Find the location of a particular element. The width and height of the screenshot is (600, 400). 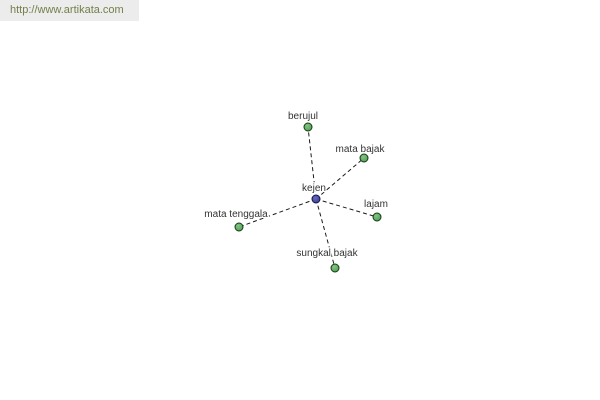

graph-node-label-kejen: kejen is located at coordinates (314, 189).